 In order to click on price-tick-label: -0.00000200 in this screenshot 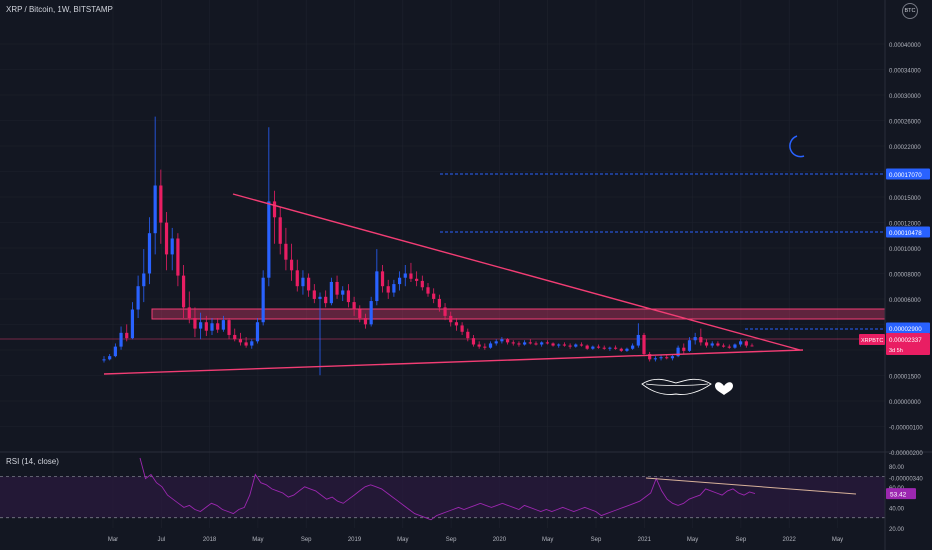, I will do `click(906, 454)`.